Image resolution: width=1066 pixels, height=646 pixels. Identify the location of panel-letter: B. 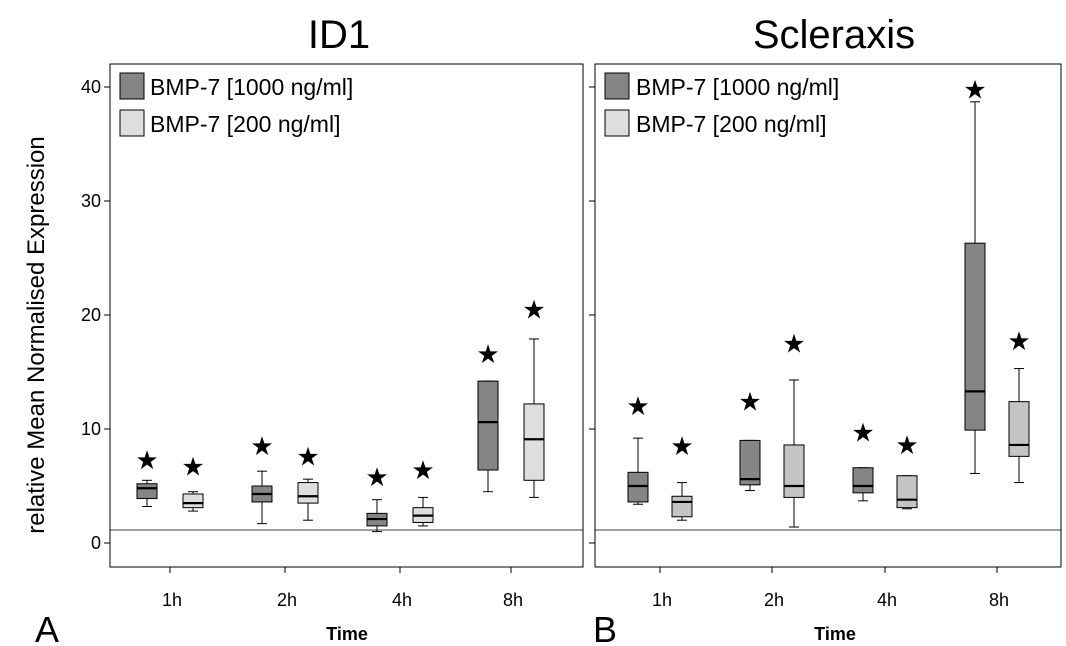
(605, 627).